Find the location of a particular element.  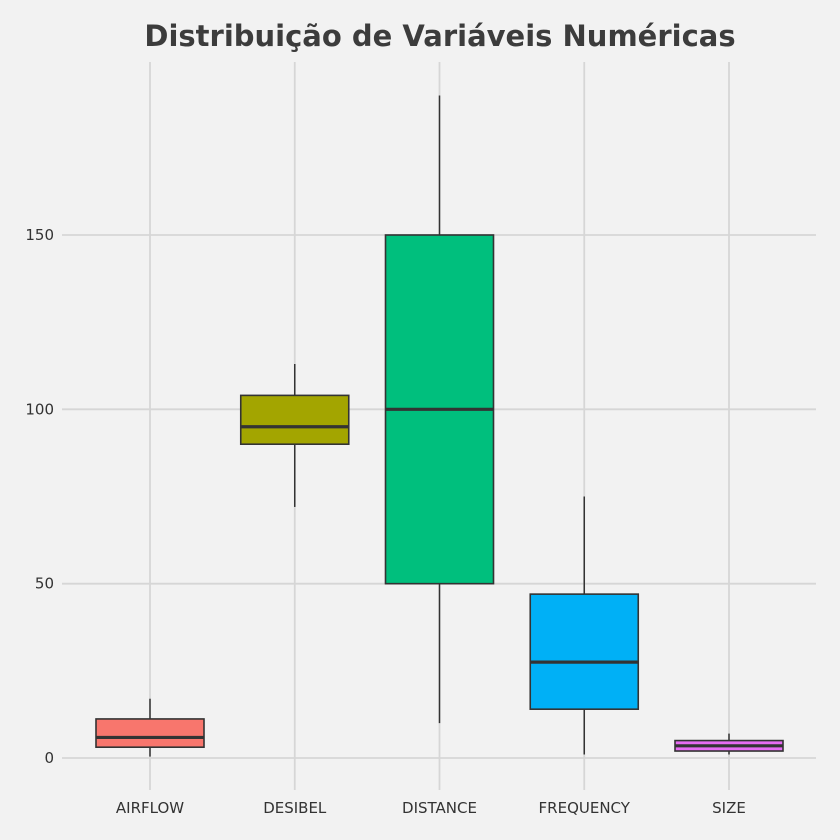

box-group-distance is located at coordinates (439, 409).